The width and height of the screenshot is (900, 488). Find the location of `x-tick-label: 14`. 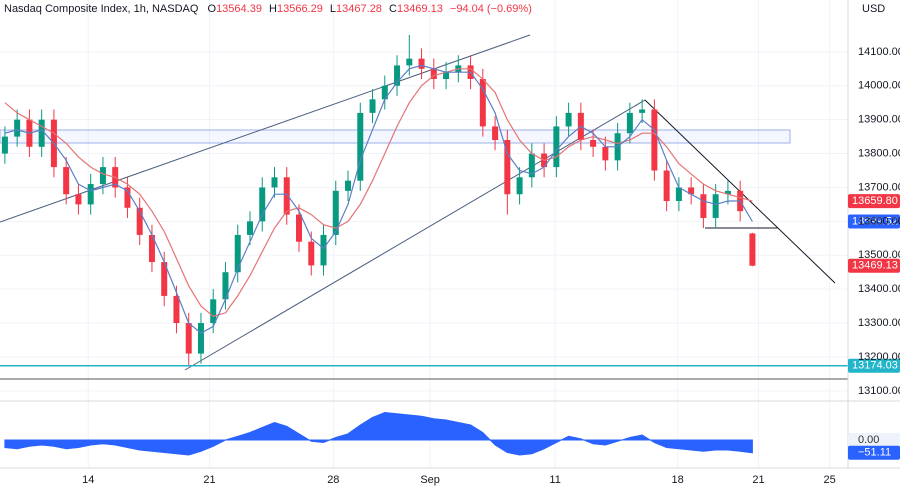

x-tick-label: 14 is located at coordinates (88, 480).